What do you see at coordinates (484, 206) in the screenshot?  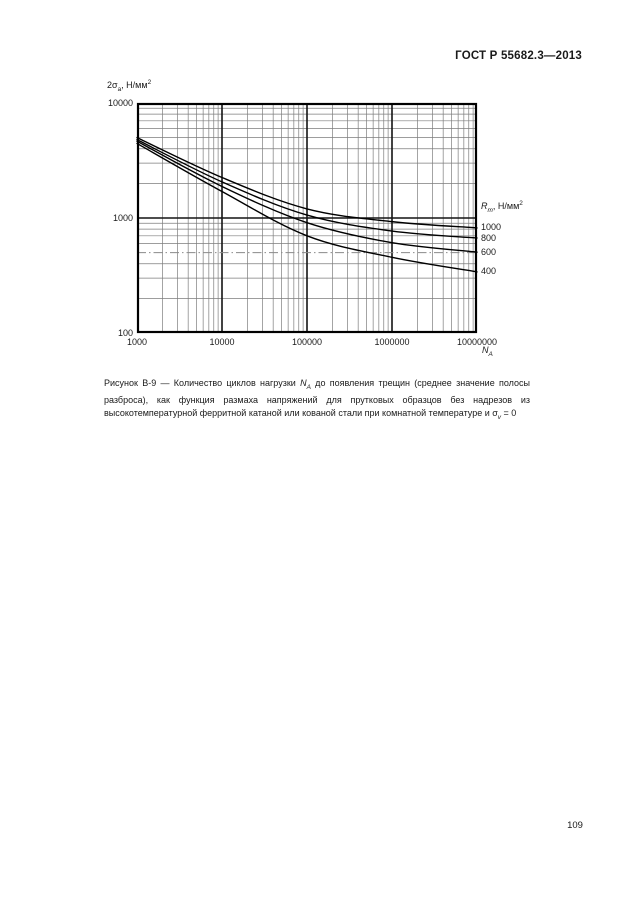 I see `text-fragment: R` at bounding box center [484, 206].